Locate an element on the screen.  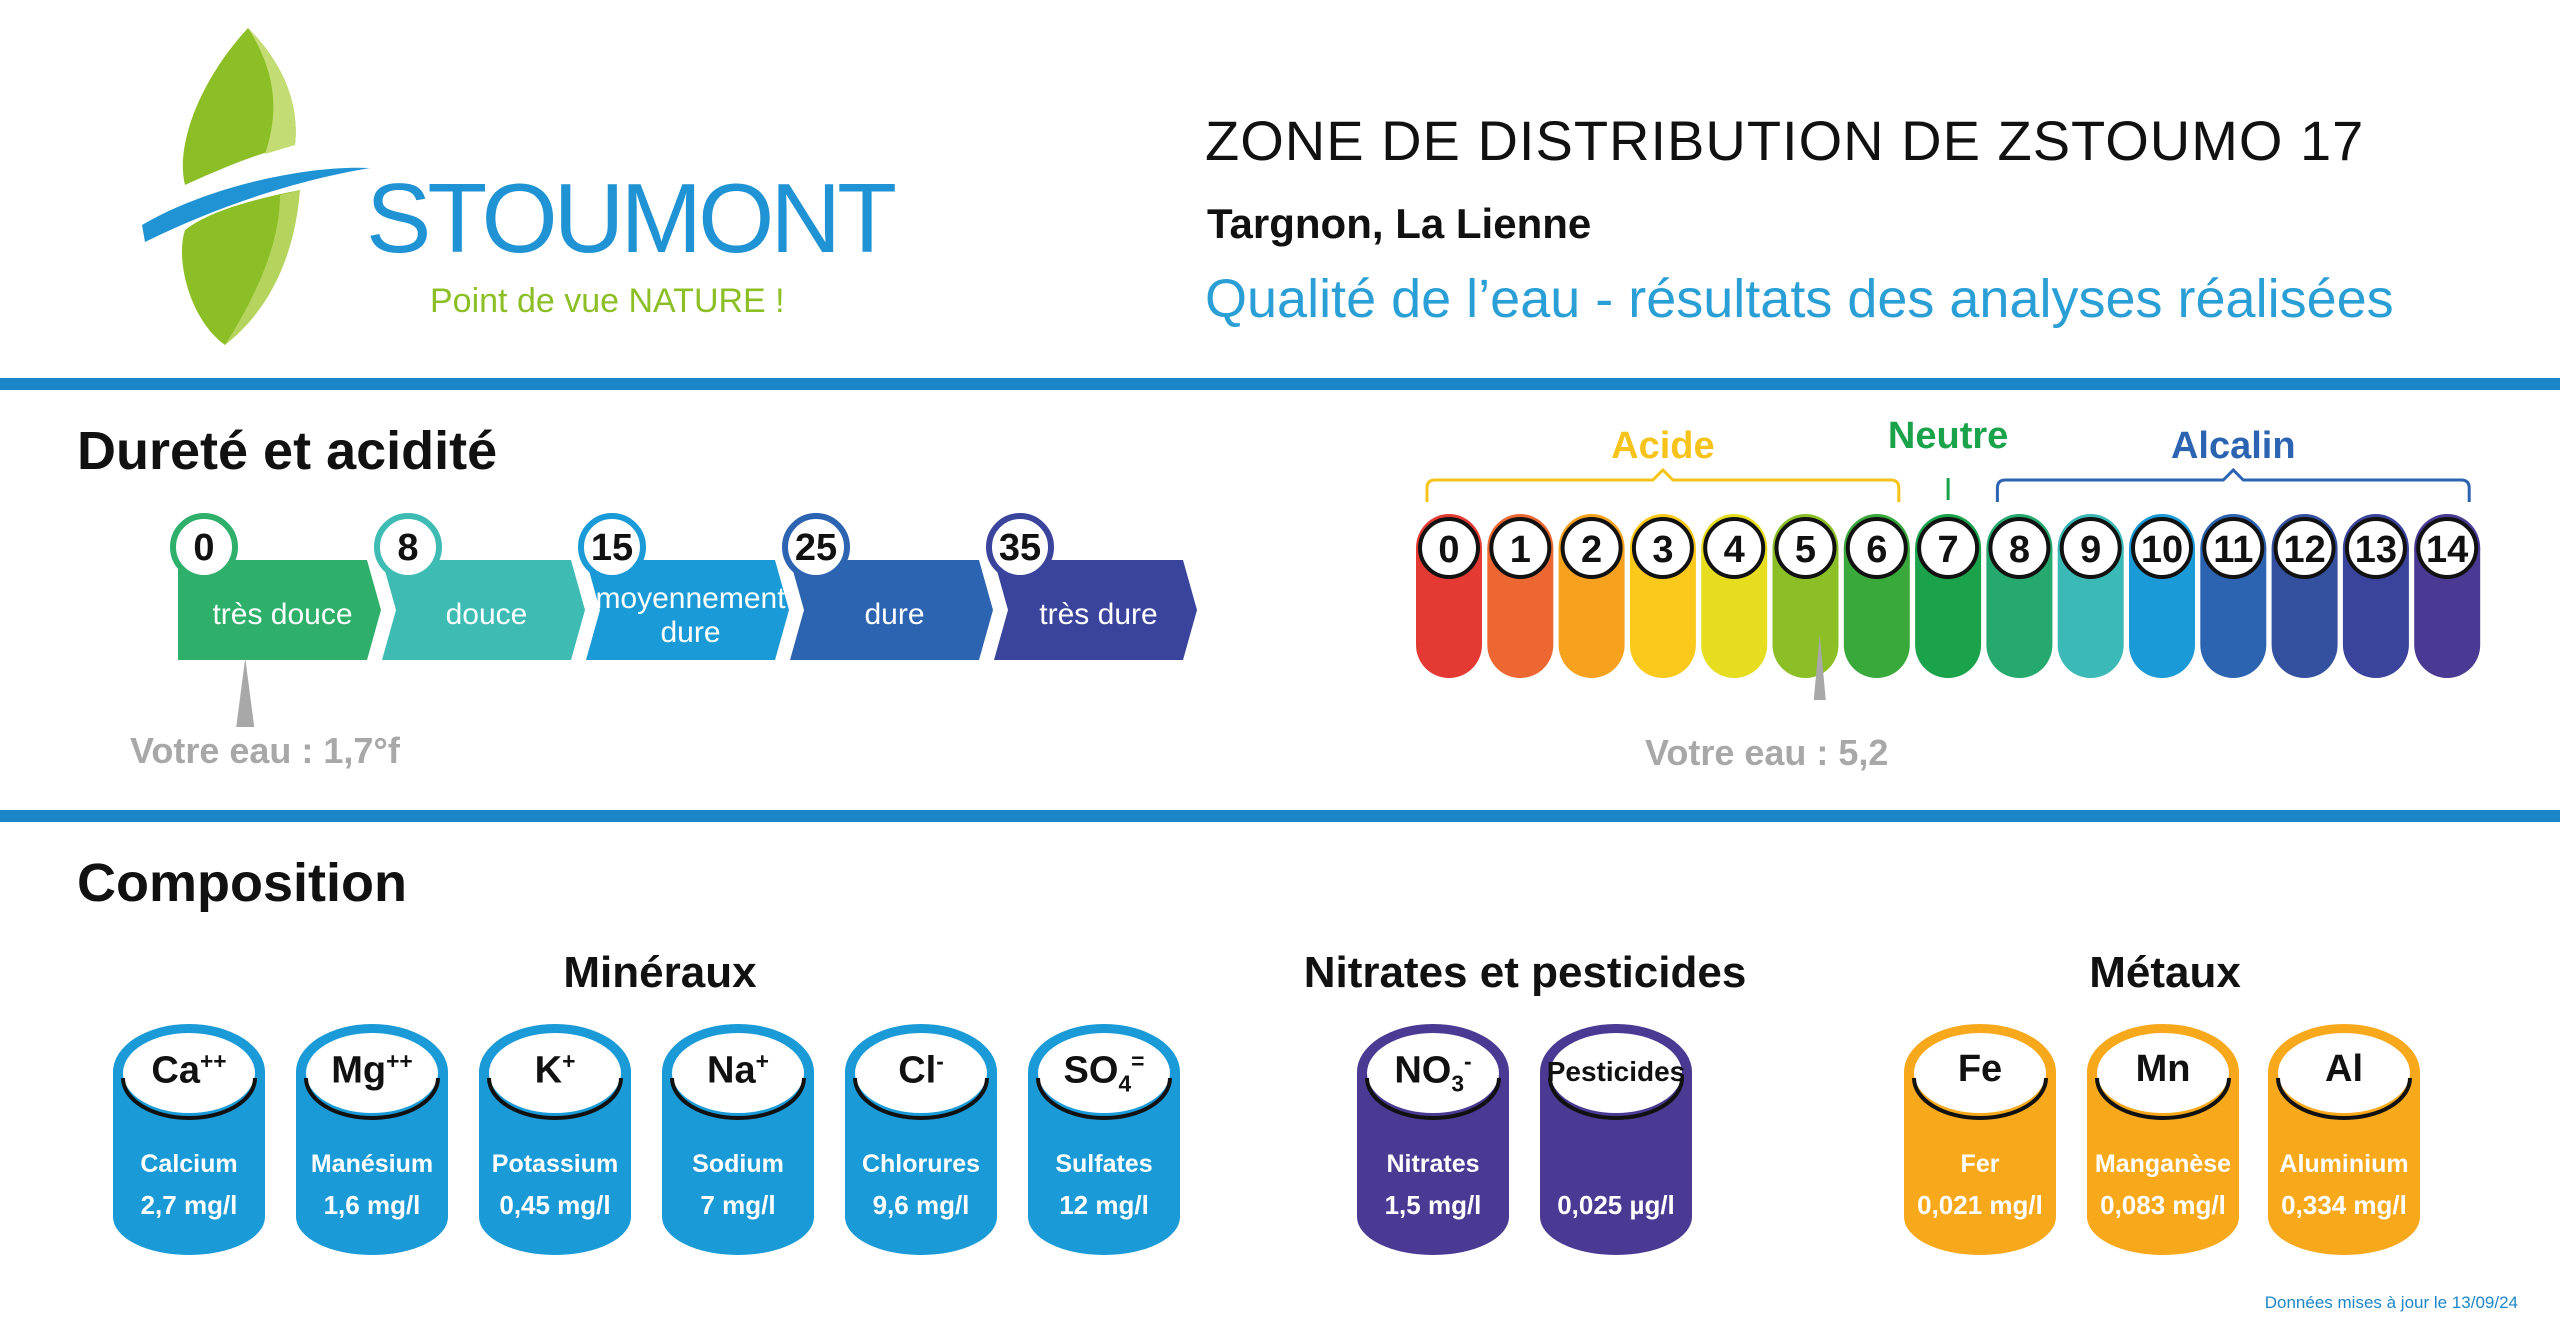
element-value: 0,025 µg/l is located at coordinates (1616, 1205).